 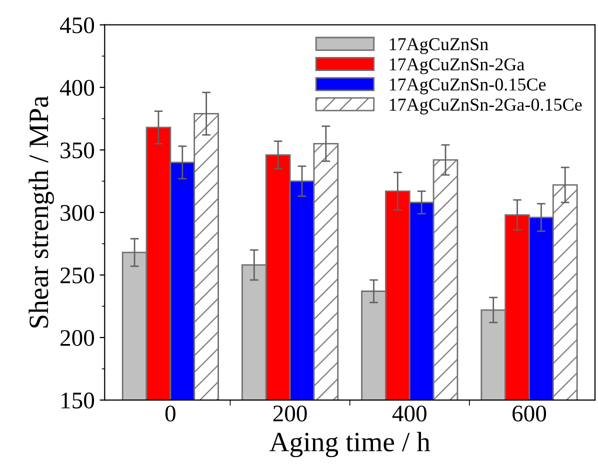 What do you see at coordinates (77, 212) in the screenshot?
I see `y-tick-label: 300` at bounding box center [77, 212].